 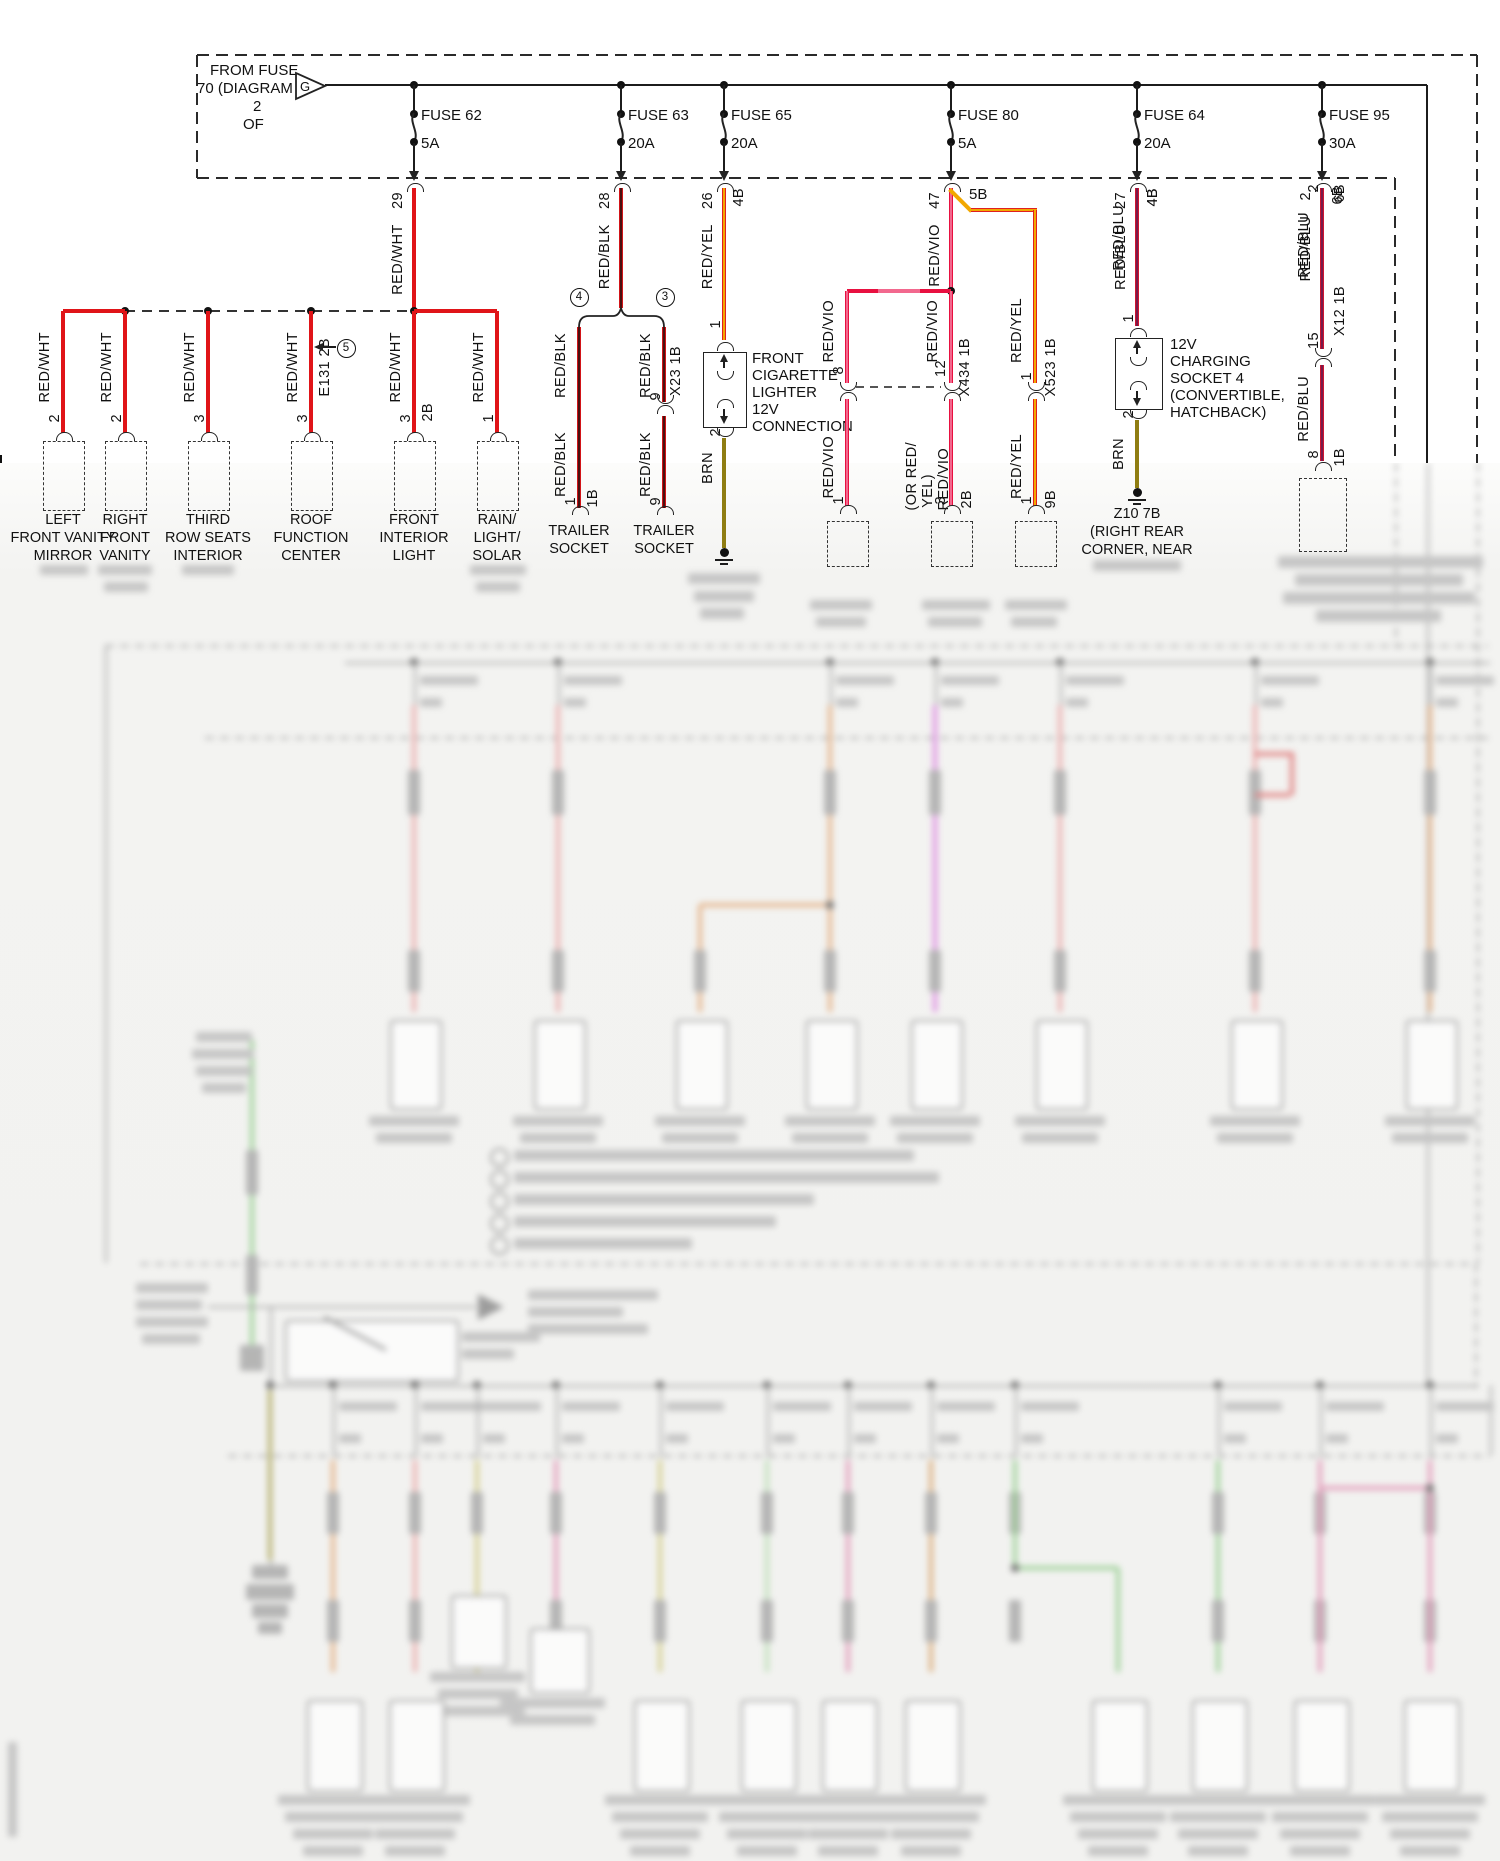 What do you see at coordinates (676, 371) in the screenshot?
I see `wire-code-label: X23 1B` at bounding box center [676, 371].